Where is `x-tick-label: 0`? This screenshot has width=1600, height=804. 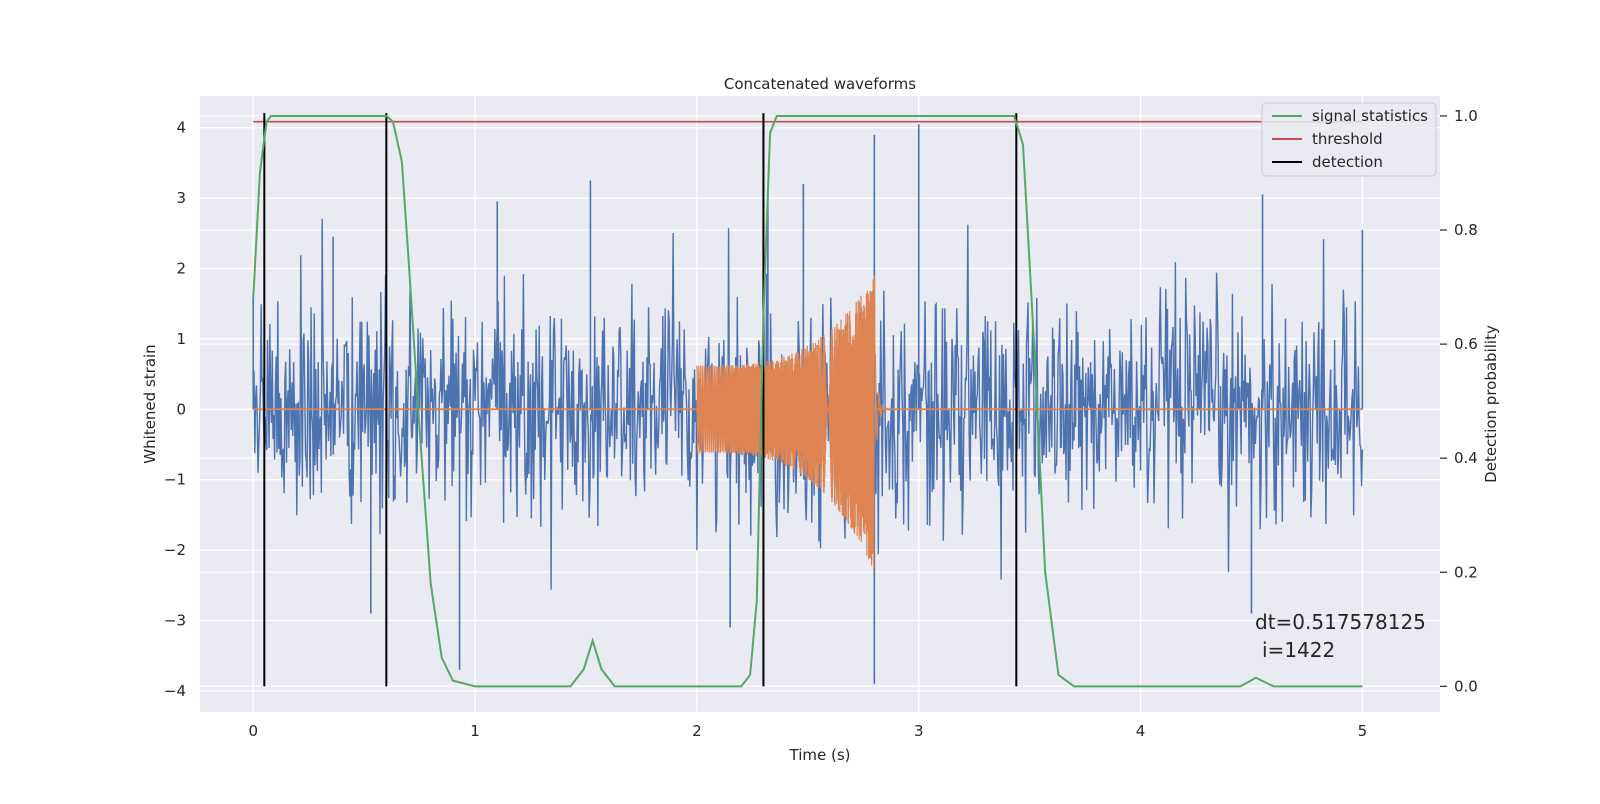 x-tick-label: 0 is located at coordinates (253, 731).